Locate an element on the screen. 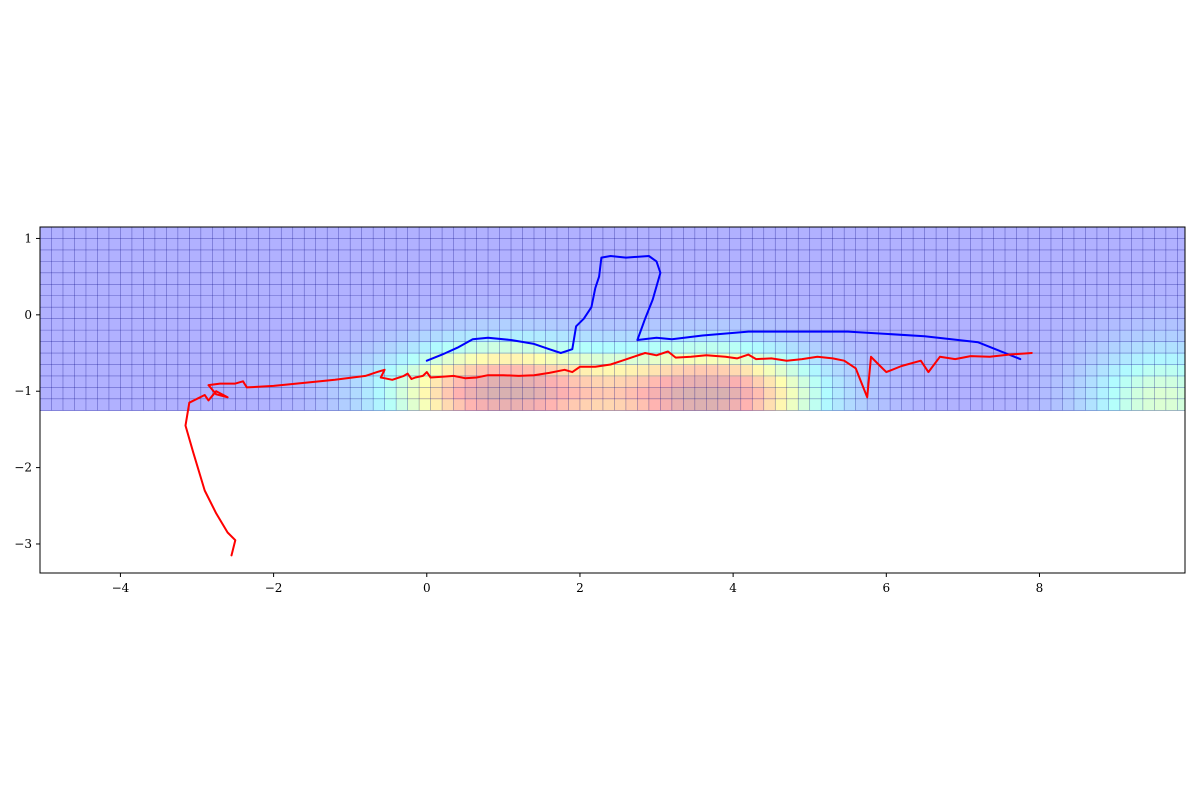 This screenshot has width=1200, height=800. x-axis: −4 −2 0 2 4 6 8 is located at coordinates (577, 584).